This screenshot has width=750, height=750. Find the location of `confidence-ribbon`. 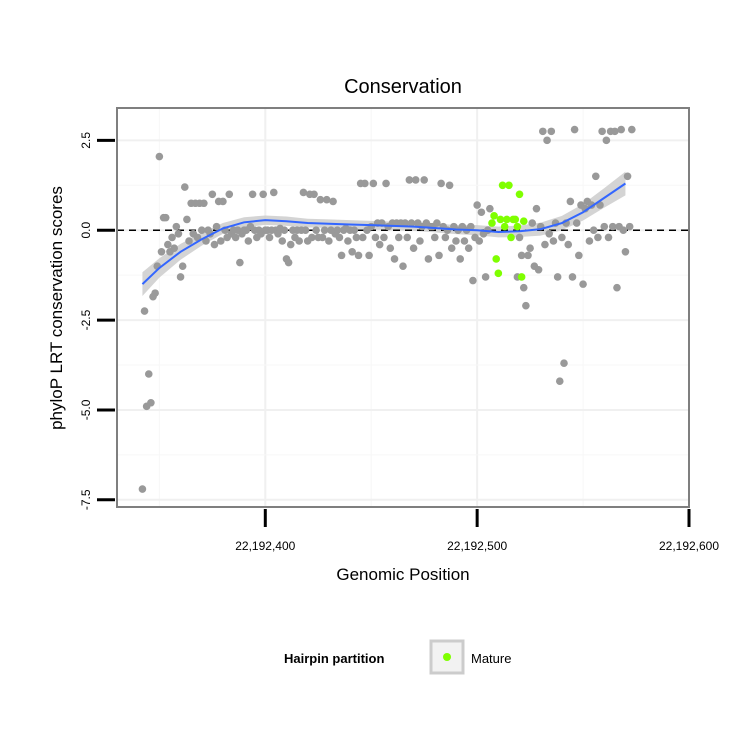

confidence-ribbon is located at coordinates (384, 233).